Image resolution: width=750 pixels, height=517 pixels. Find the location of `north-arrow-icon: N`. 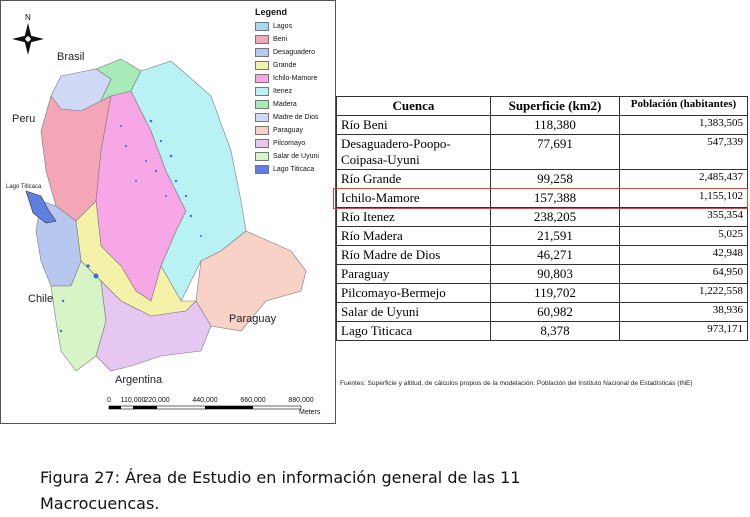

north-arrow-icon: N is located at coordinates (28, 34).